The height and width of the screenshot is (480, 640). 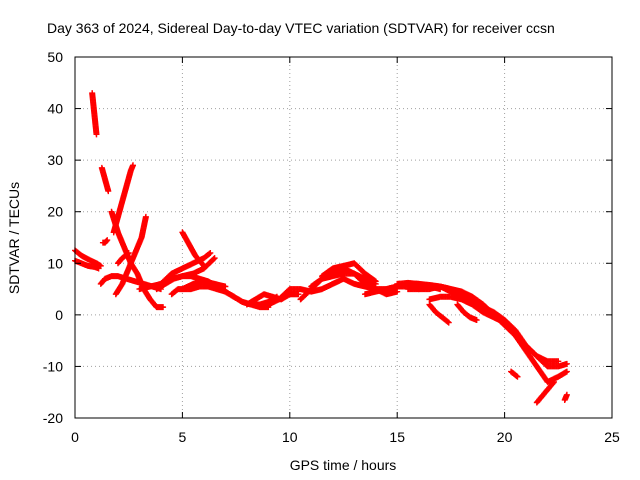 What do you see at coordinates (75, 437) in the screenshot?
I see `x-tick-label: 0` at bounding box center [75, 437].